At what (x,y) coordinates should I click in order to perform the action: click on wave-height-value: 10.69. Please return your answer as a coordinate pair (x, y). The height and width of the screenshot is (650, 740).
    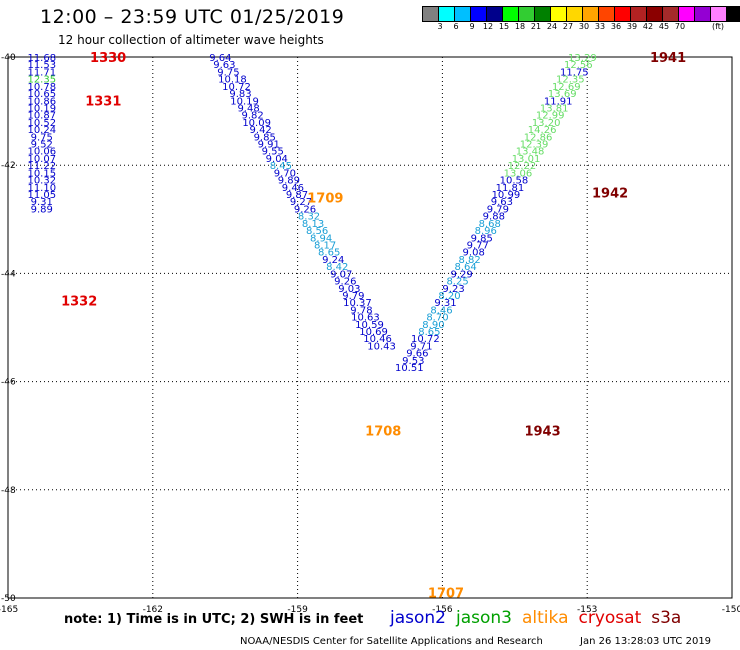
    Looking at the image, I should click on (373, 332).